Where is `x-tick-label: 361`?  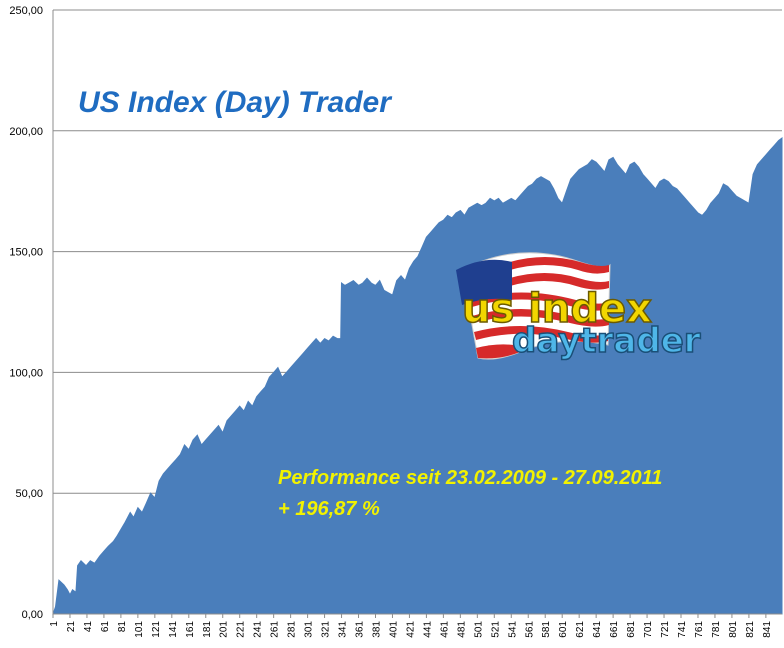 x-tick-label: 361 is located at coordinates (360, 629).